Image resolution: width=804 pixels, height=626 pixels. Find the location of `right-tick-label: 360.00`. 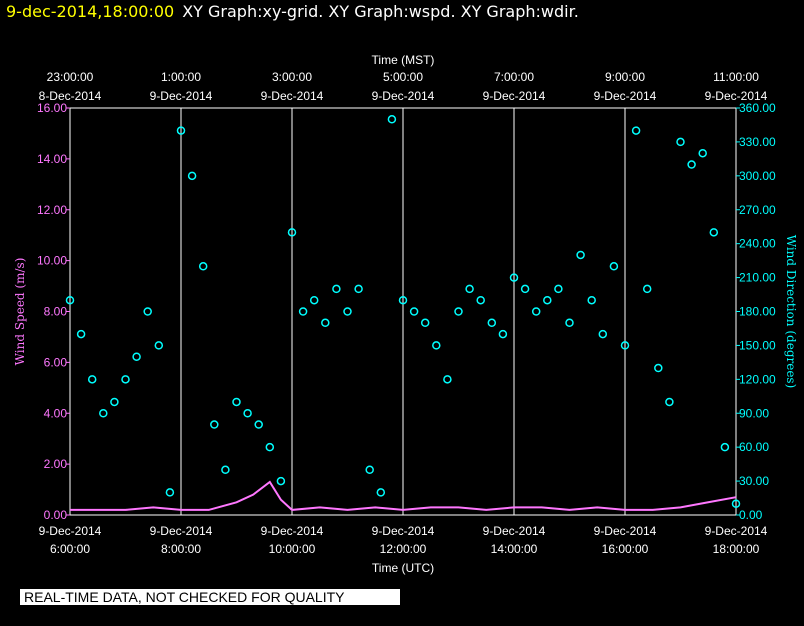

right-tick-label: 360.00 is located at coordinates (757, 108).